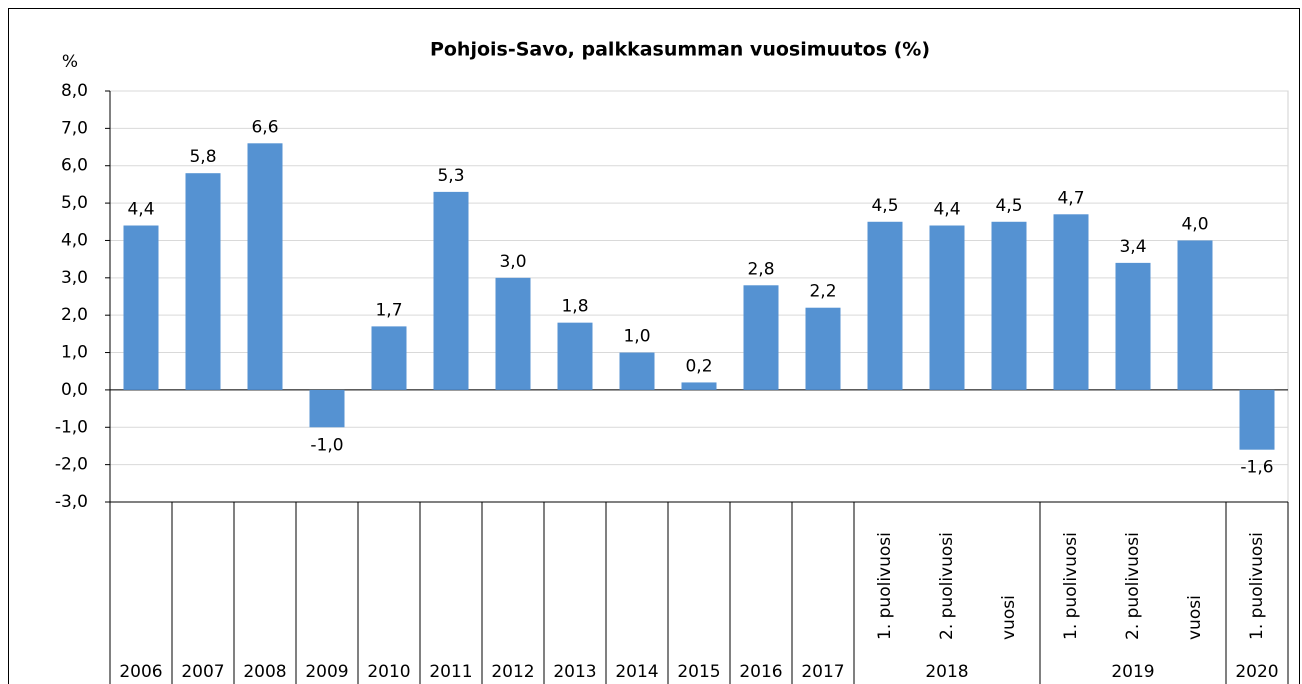 This screenshot has height=684, width=1302. I want to click on y-axis-label: %, so click(70, 62).